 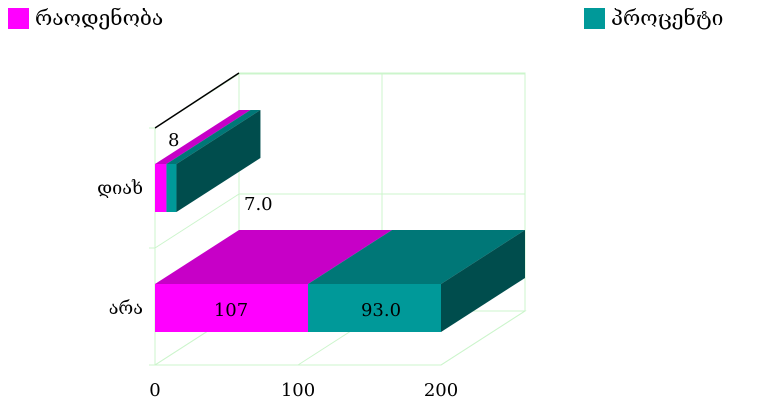 I want to click on x-tick-label-0: 0, so click(x=154, y=390).